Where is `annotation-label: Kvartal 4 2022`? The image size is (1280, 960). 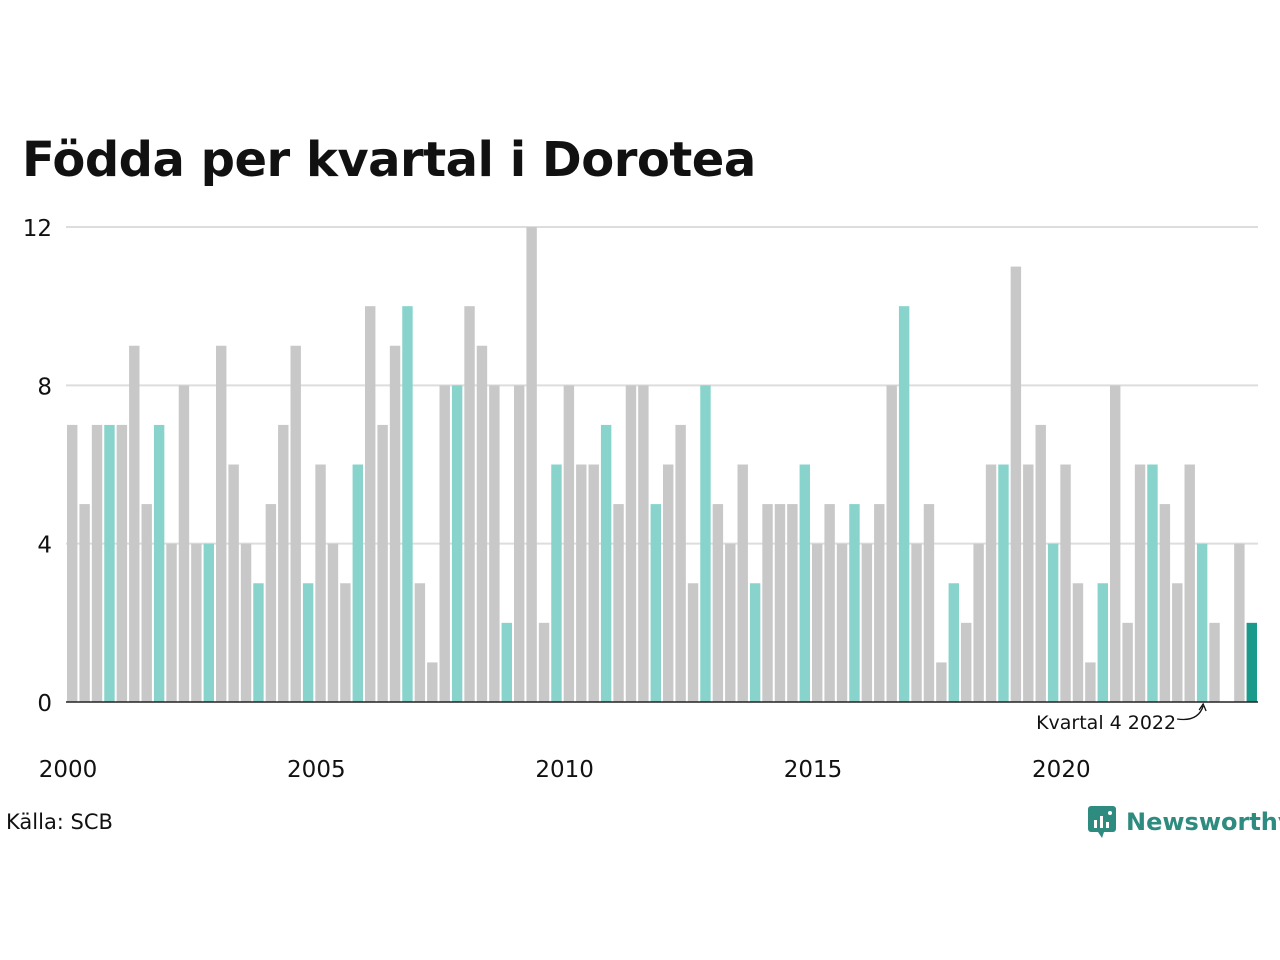
annotation-label: Kvartal 4 2022 is located at coordinates (1106, 723).